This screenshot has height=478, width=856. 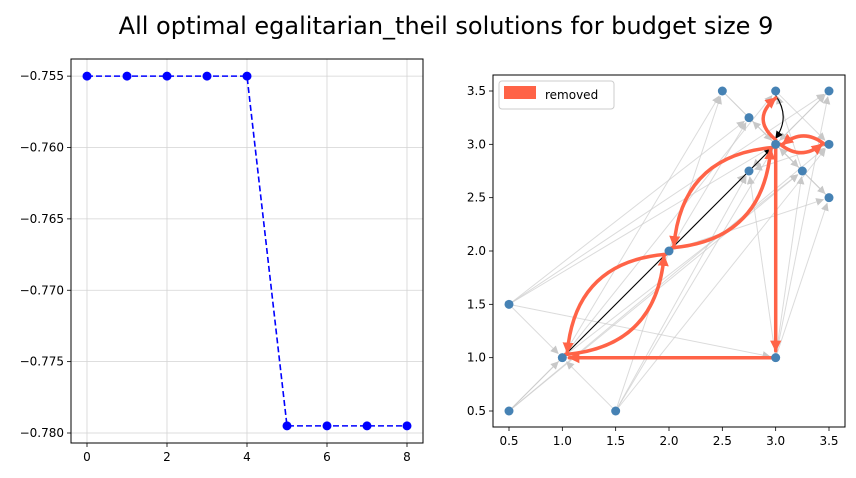 What do you see at coordinates (775, 441) in the screenshot?
I see `x-tick-label: 3.0` at bounding box center [775, 441].